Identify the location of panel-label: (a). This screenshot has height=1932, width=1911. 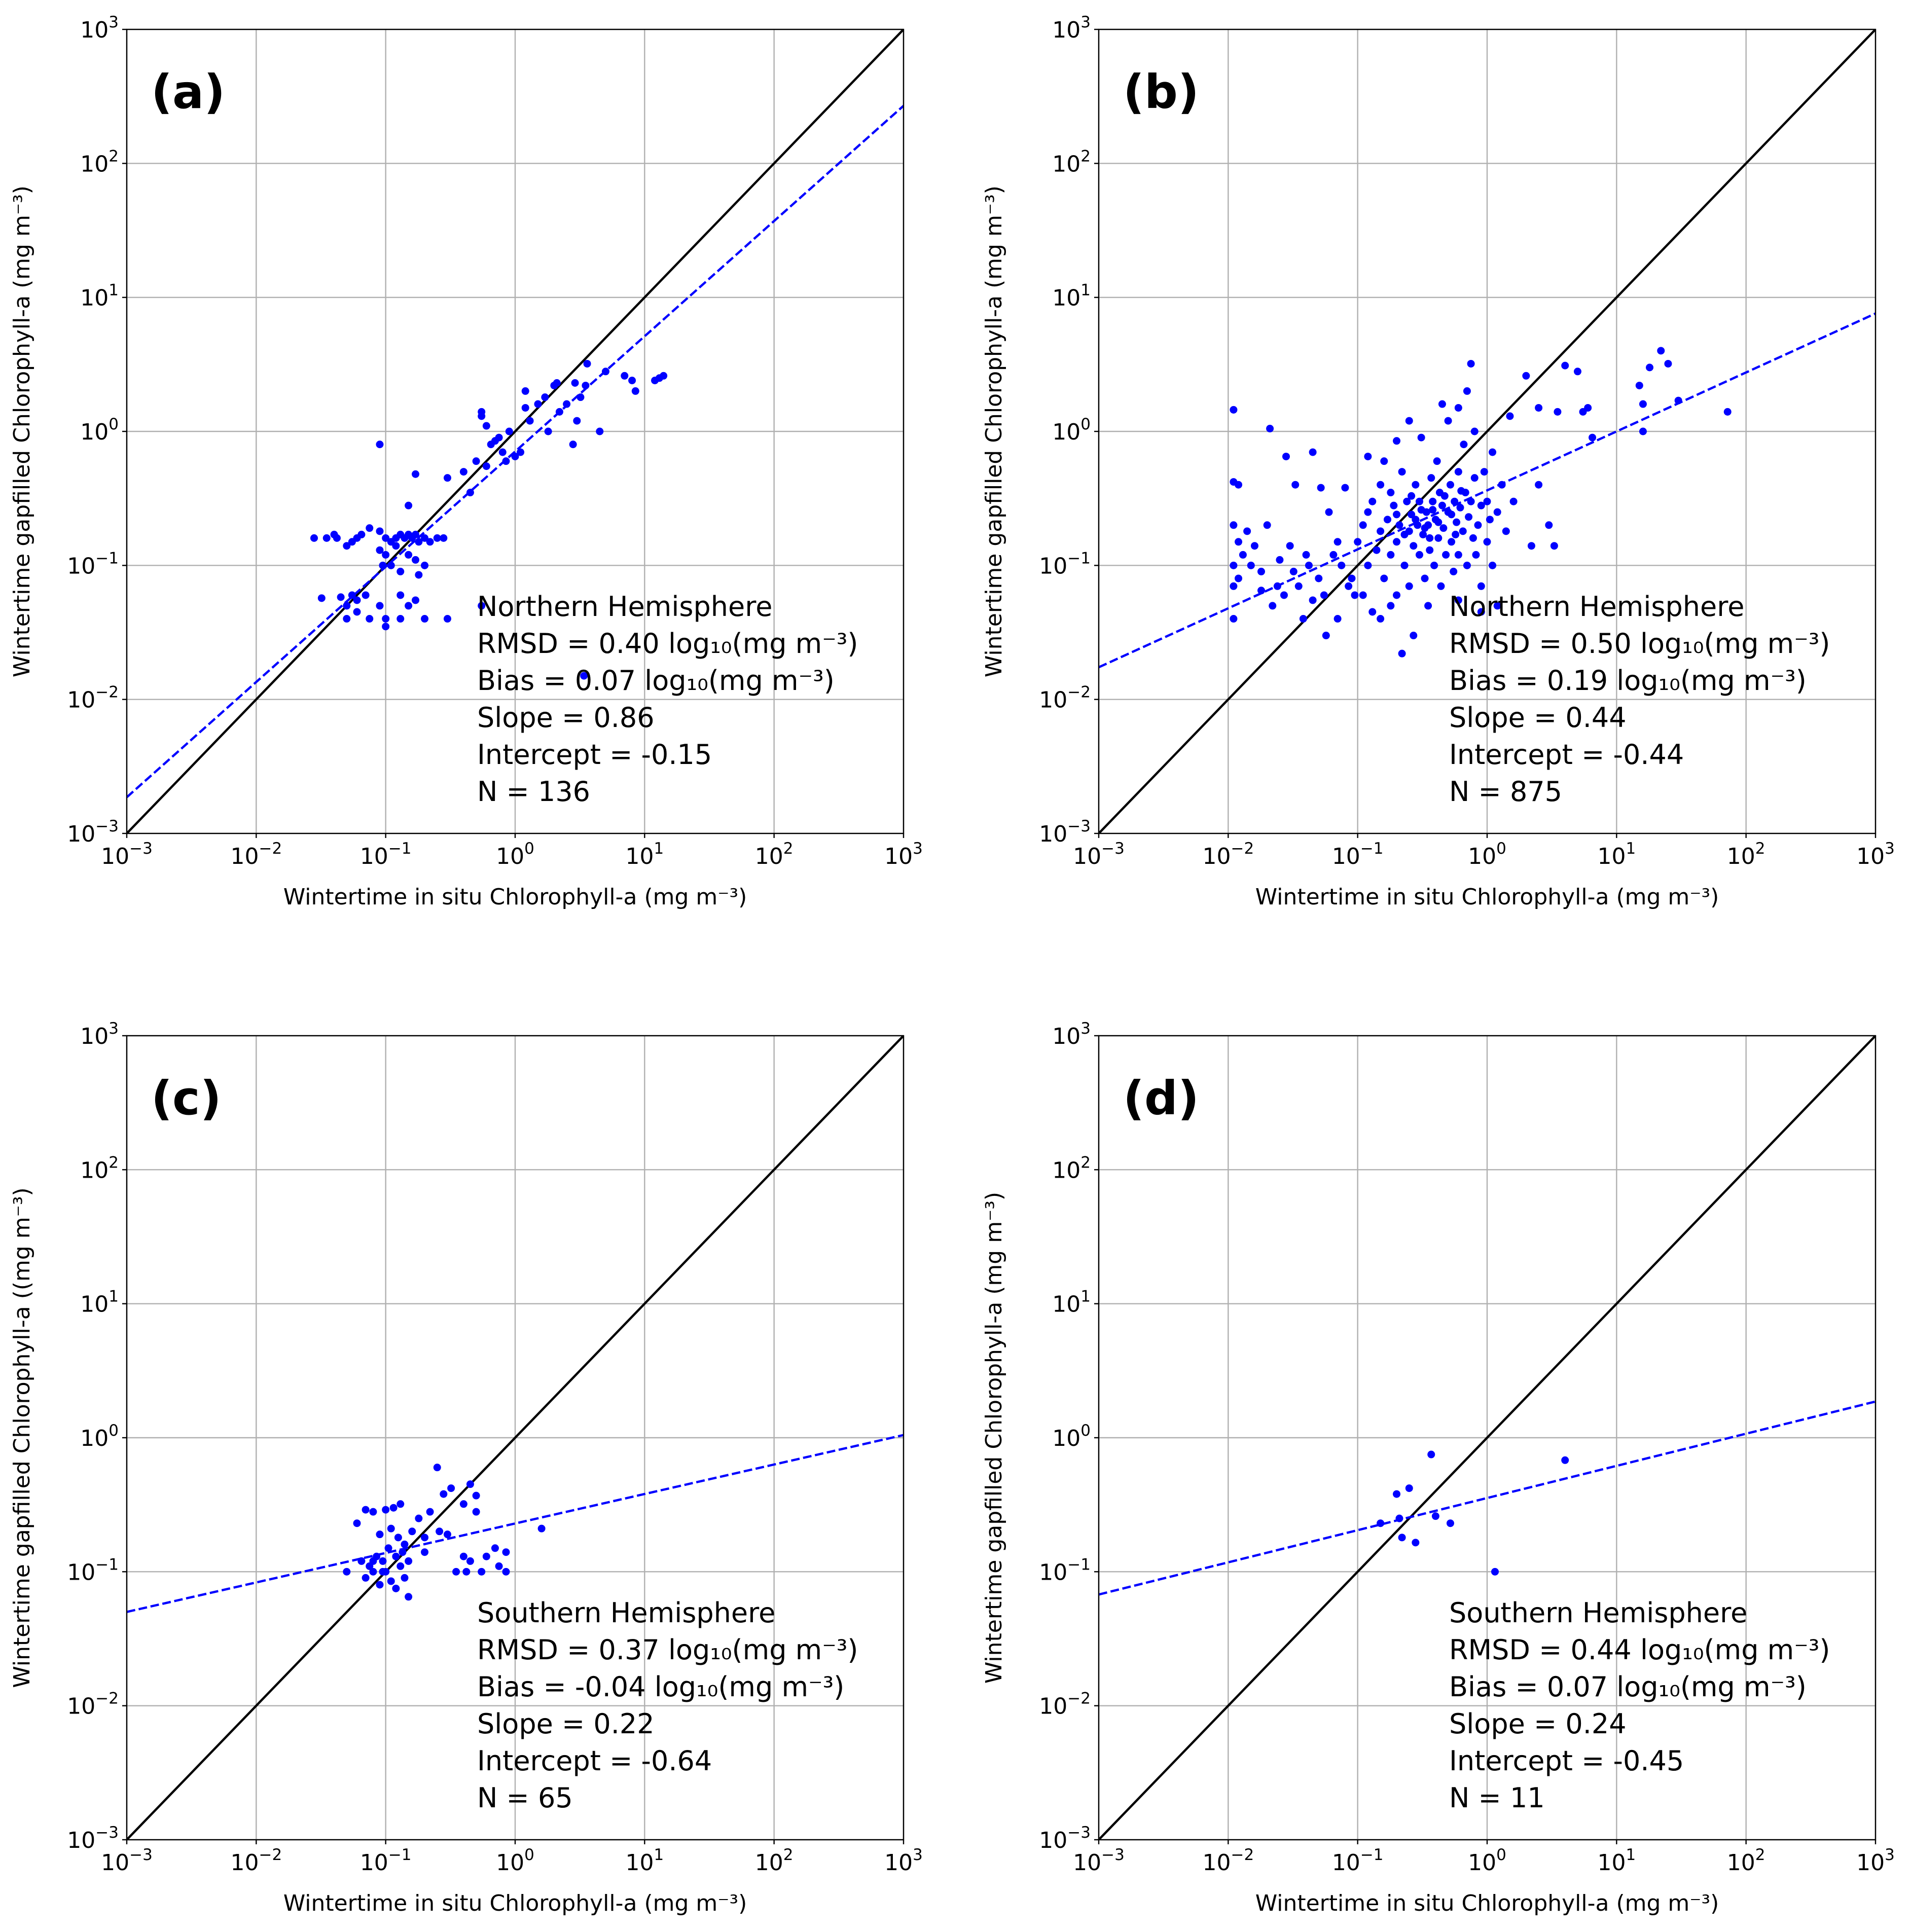
(188, 92).